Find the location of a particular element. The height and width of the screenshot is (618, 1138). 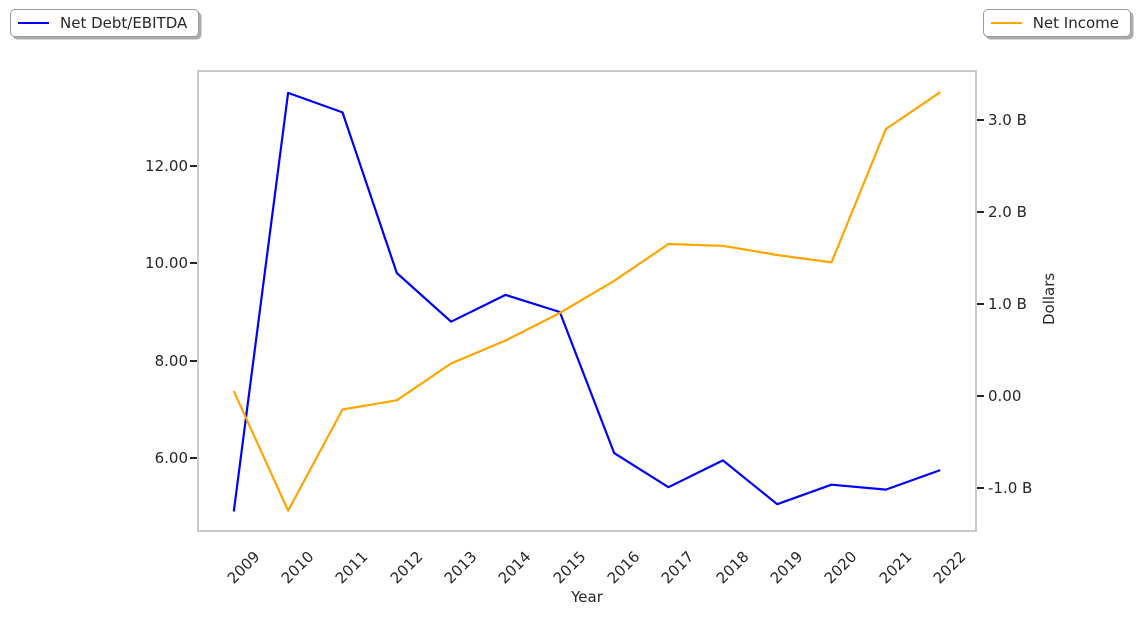

y-tick-label-right: -1.0 B is located at coordinates (1010, 487).